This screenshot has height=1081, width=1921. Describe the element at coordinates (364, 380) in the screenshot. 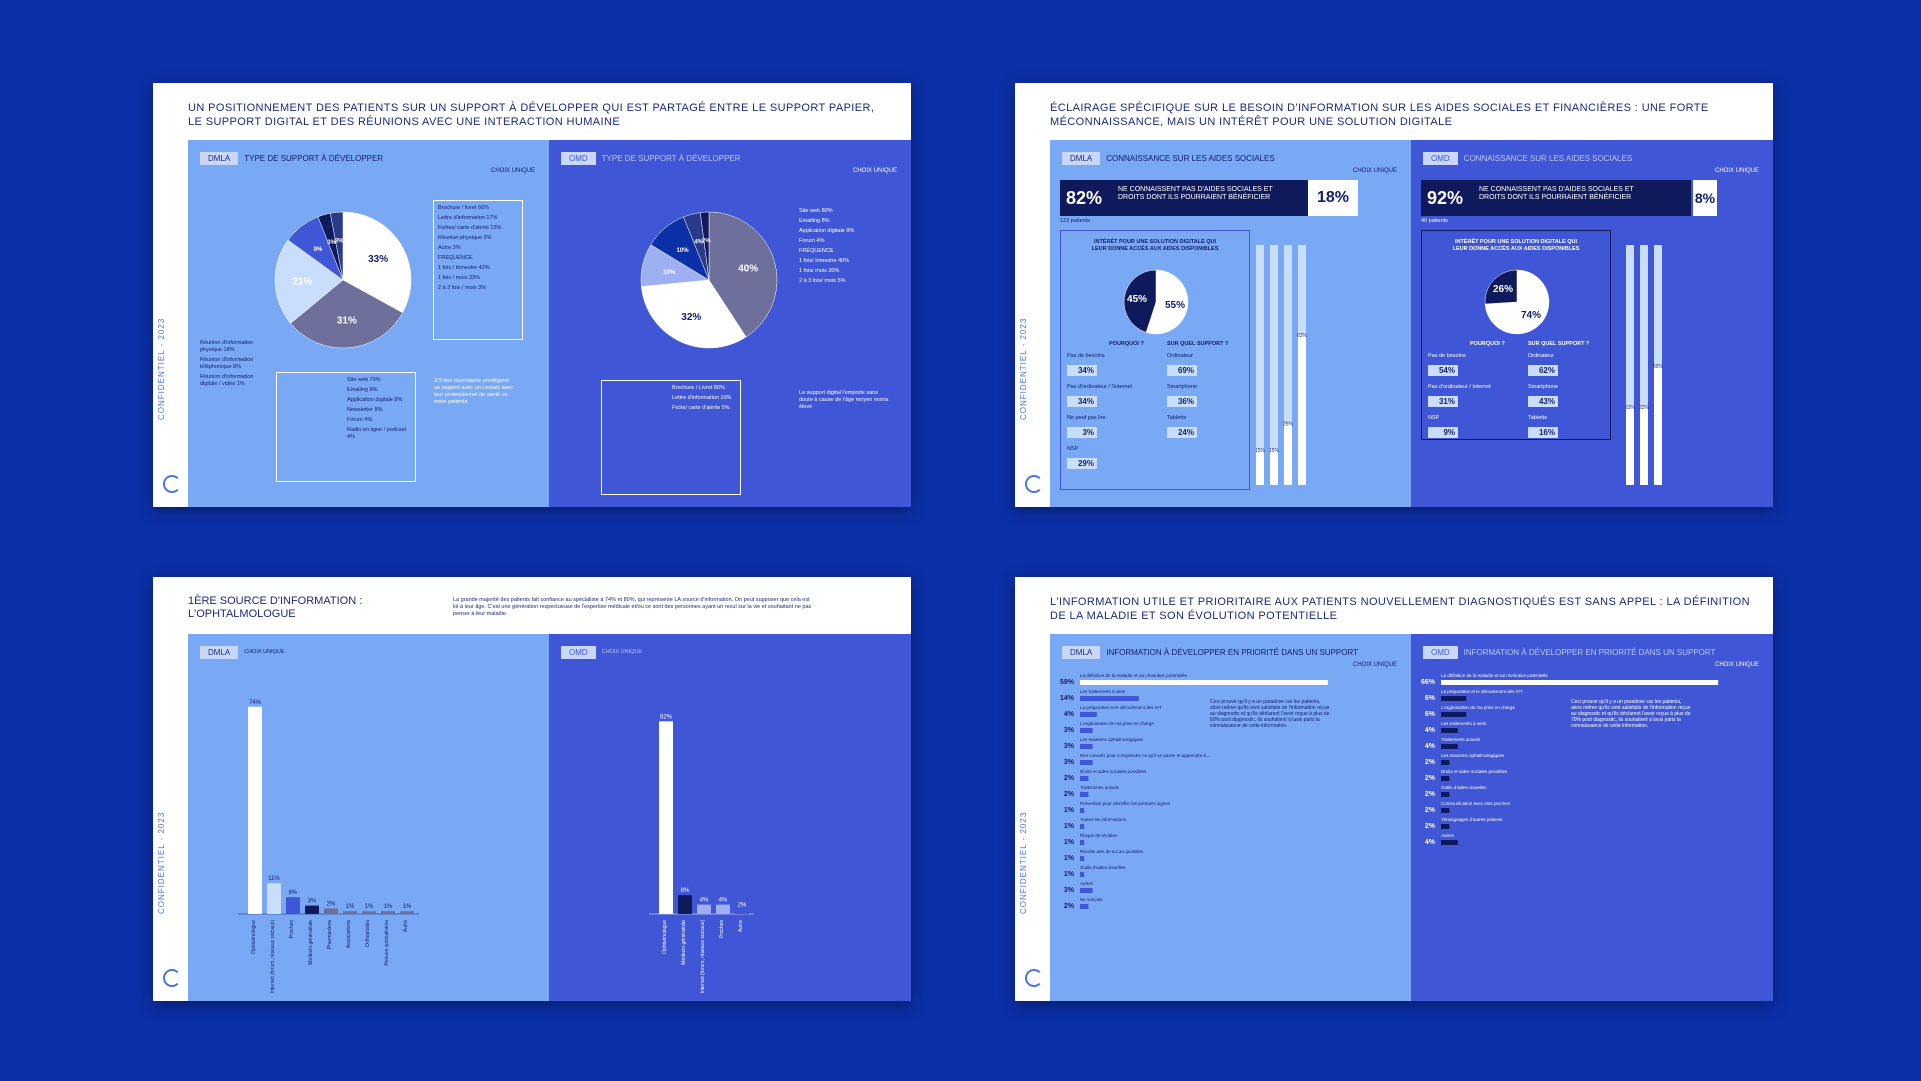

I see `digital-item: Site web 79%` at that location.